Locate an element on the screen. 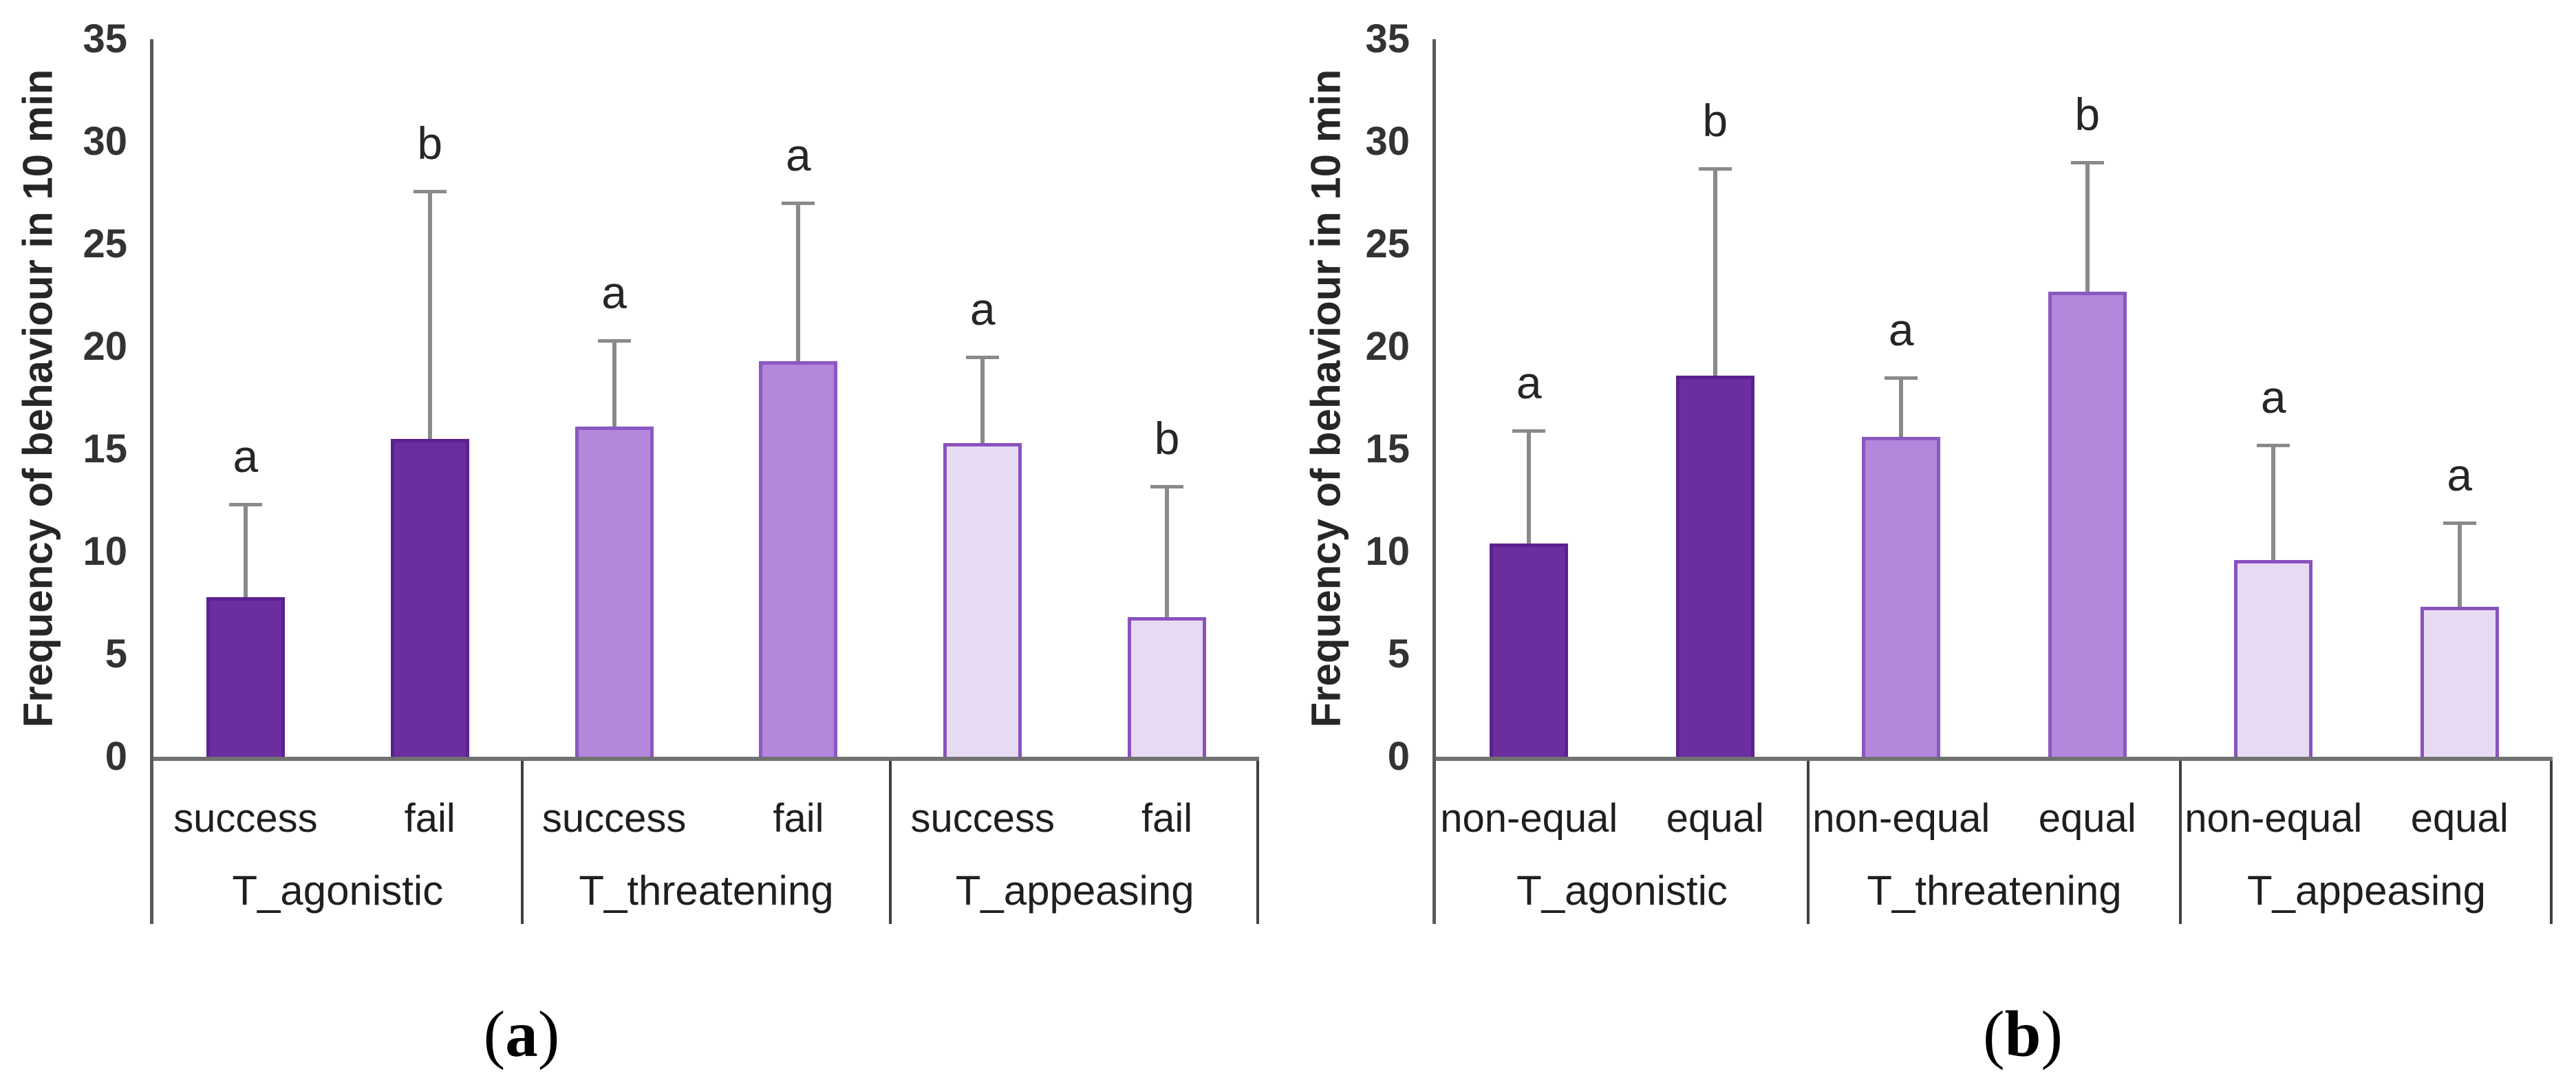 The height and width of the screenshot is (1087, 2576). panel-caption-letter: a is located at coordinates (521, 1034).